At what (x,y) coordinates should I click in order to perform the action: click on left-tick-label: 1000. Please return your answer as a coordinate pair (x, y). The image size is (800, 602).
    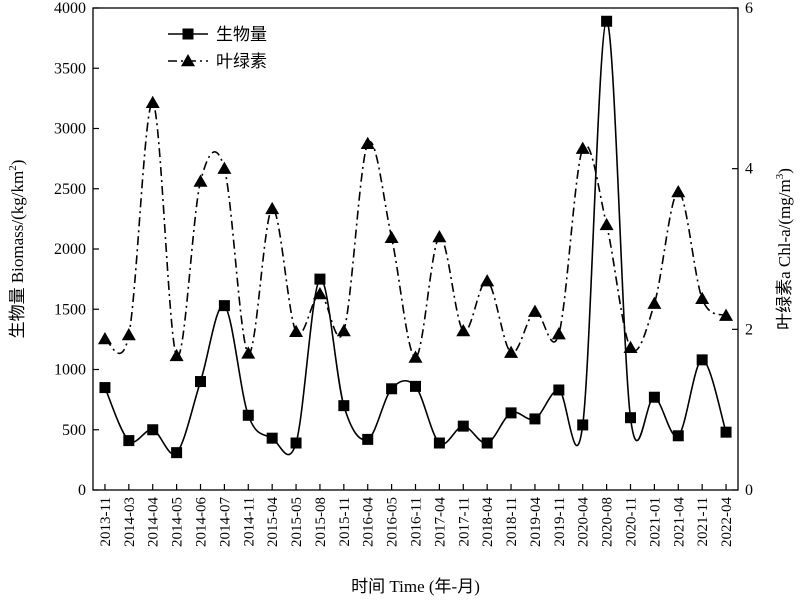
    Looking at the image, I should click on (70, 370).